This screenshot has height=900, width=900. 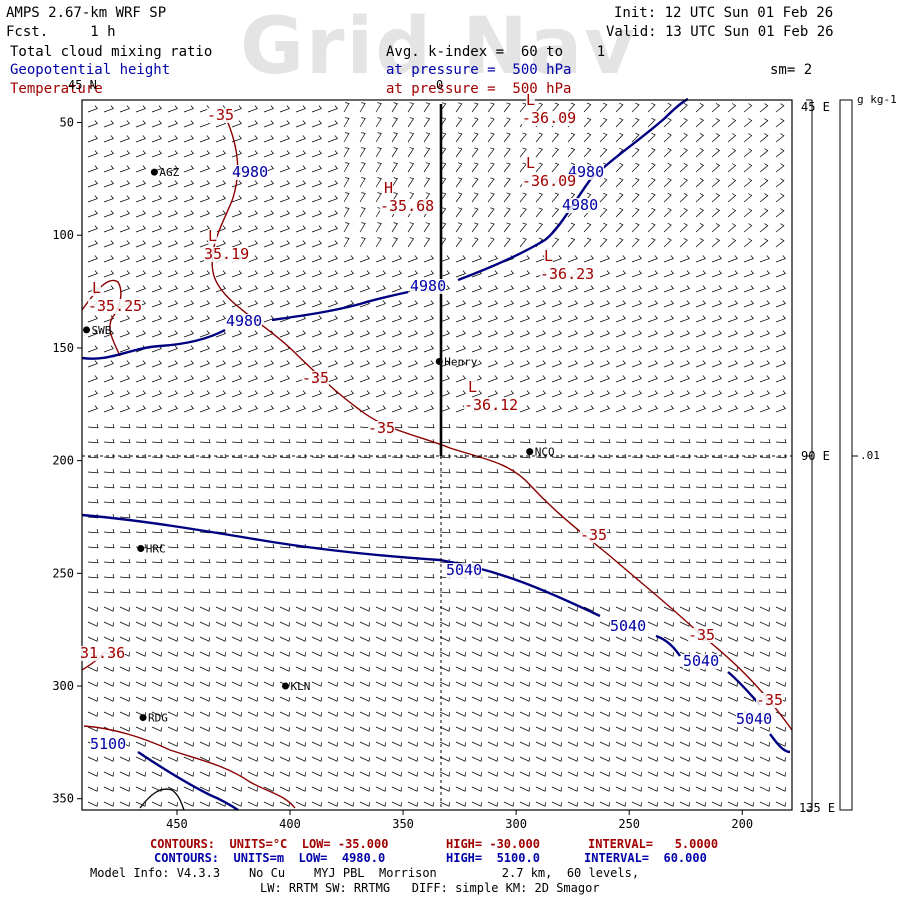 I want to click on init-time: Init: 12 UTC Sun 01 Feb 26, so click(x=724, y=13).